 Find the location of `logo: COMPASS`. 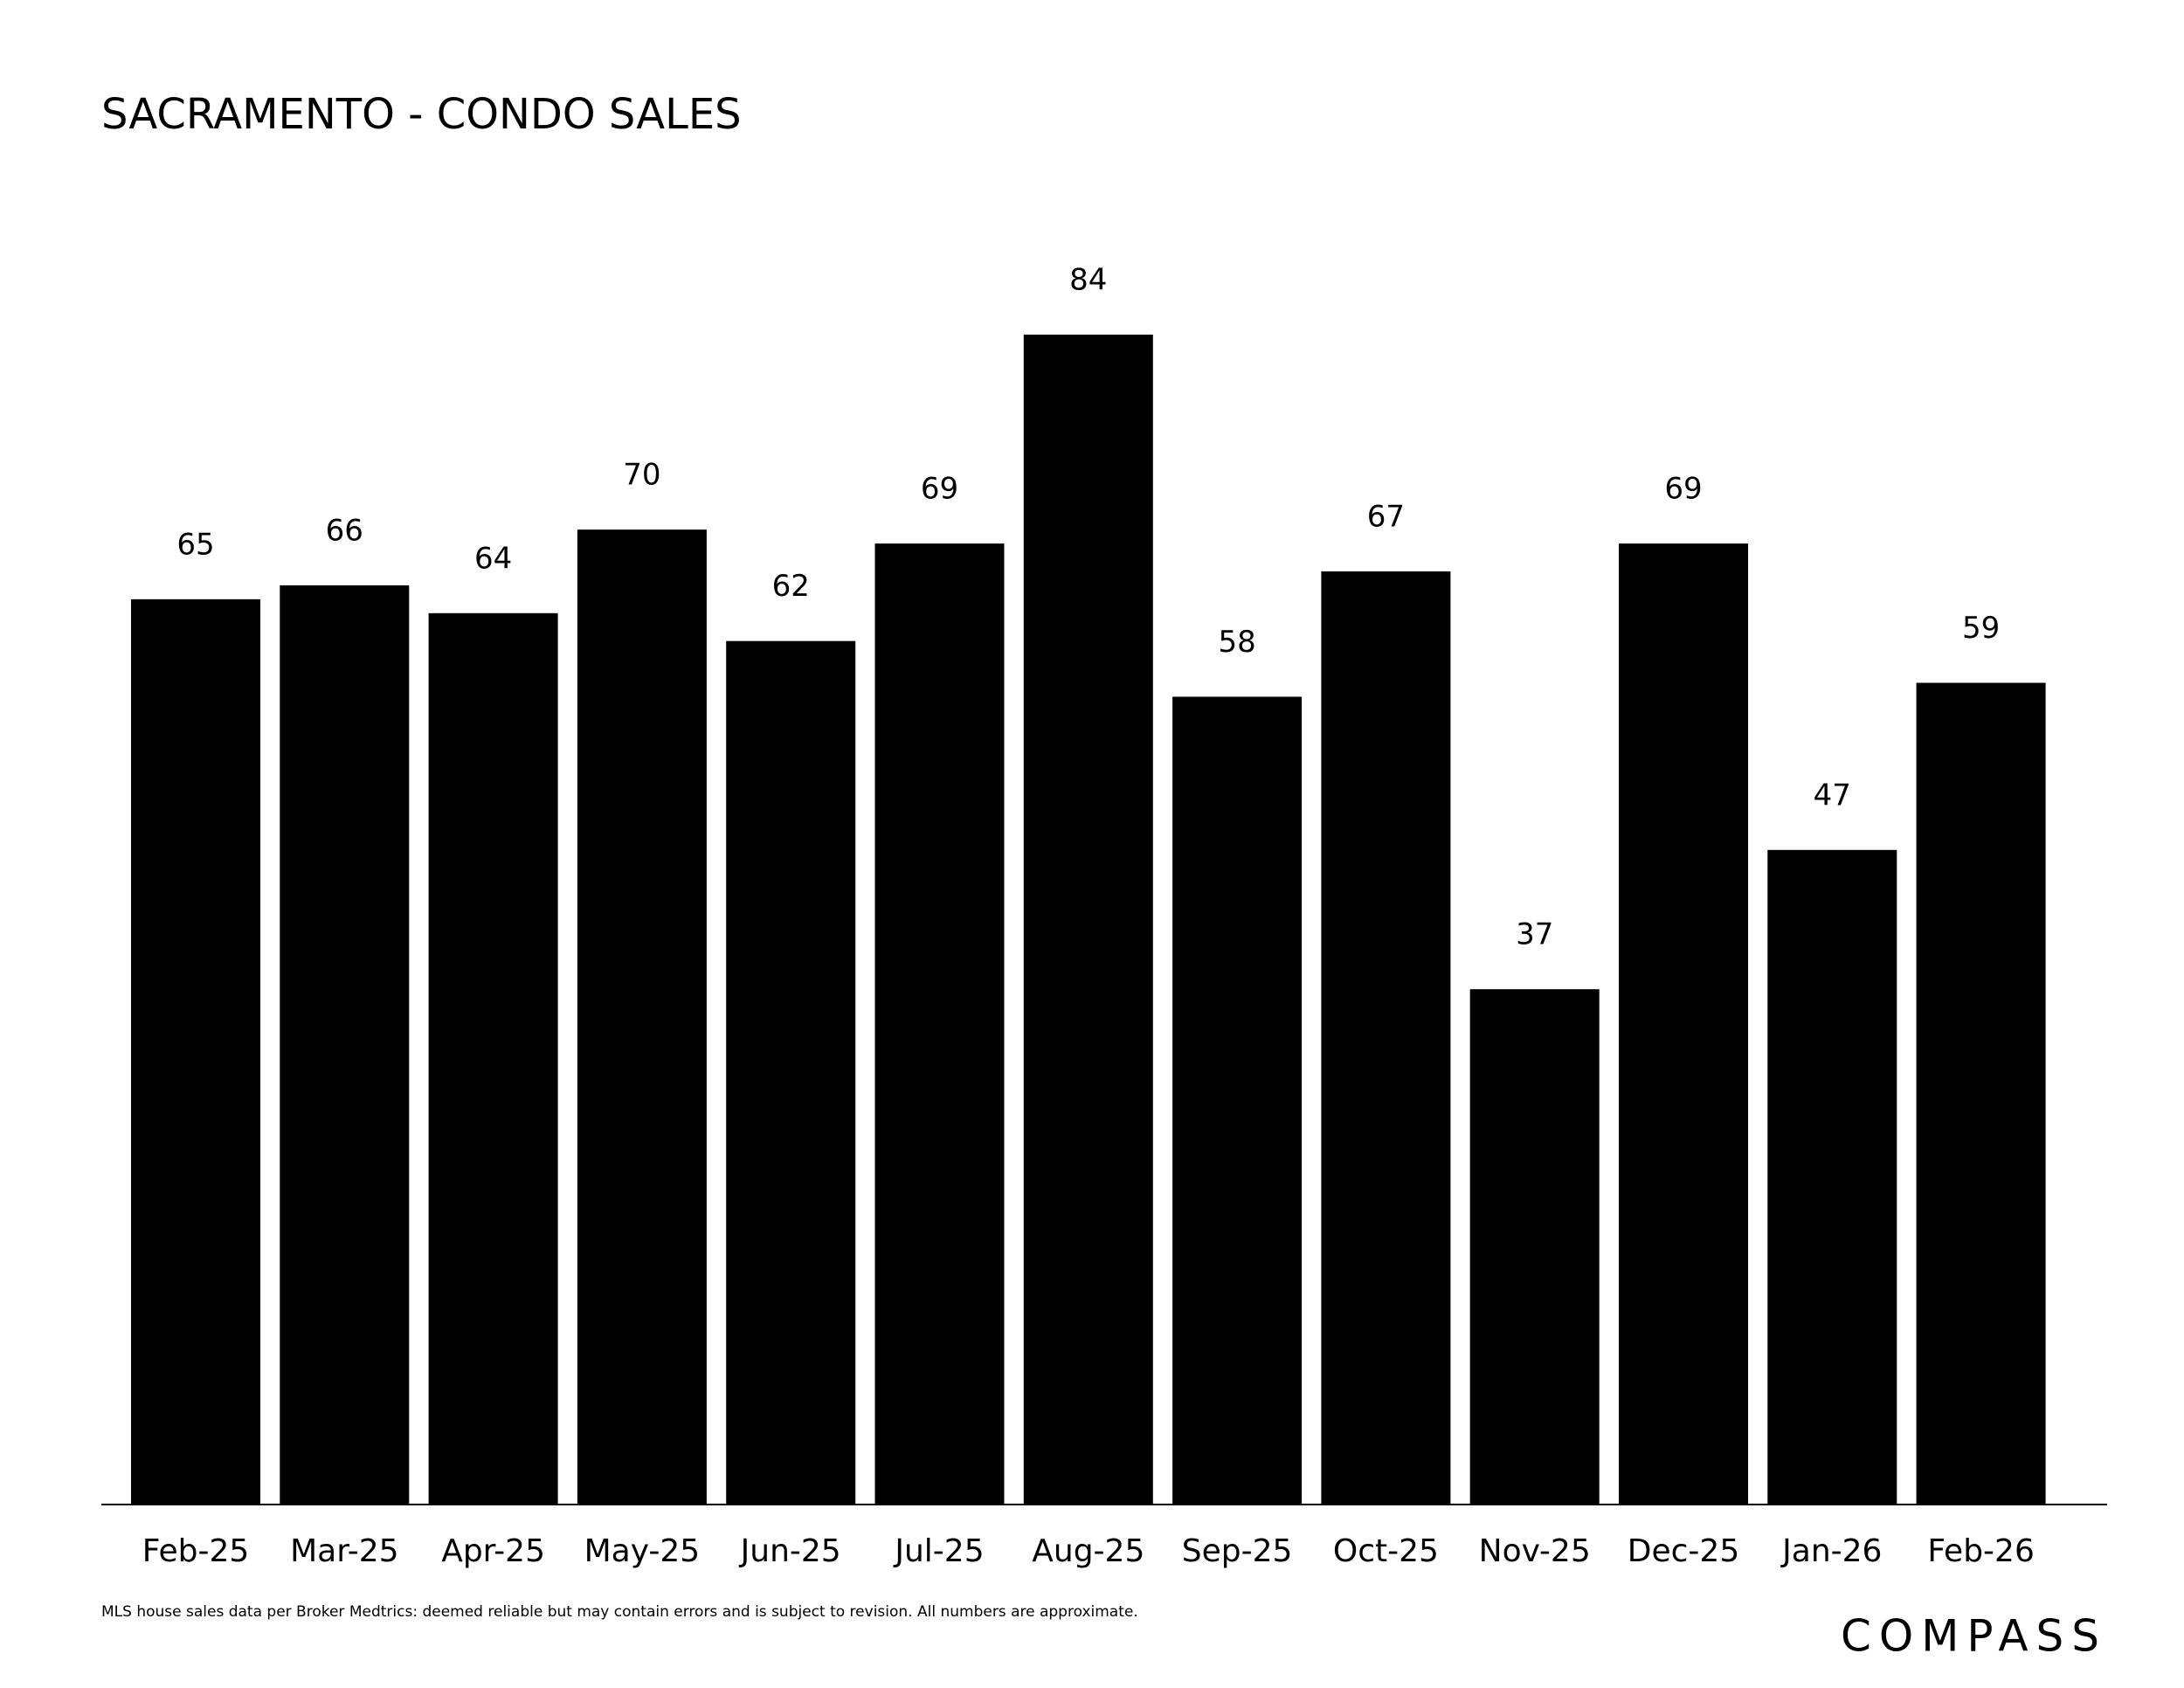

logo: COMPASS is located at coordinates (1974, 1636).